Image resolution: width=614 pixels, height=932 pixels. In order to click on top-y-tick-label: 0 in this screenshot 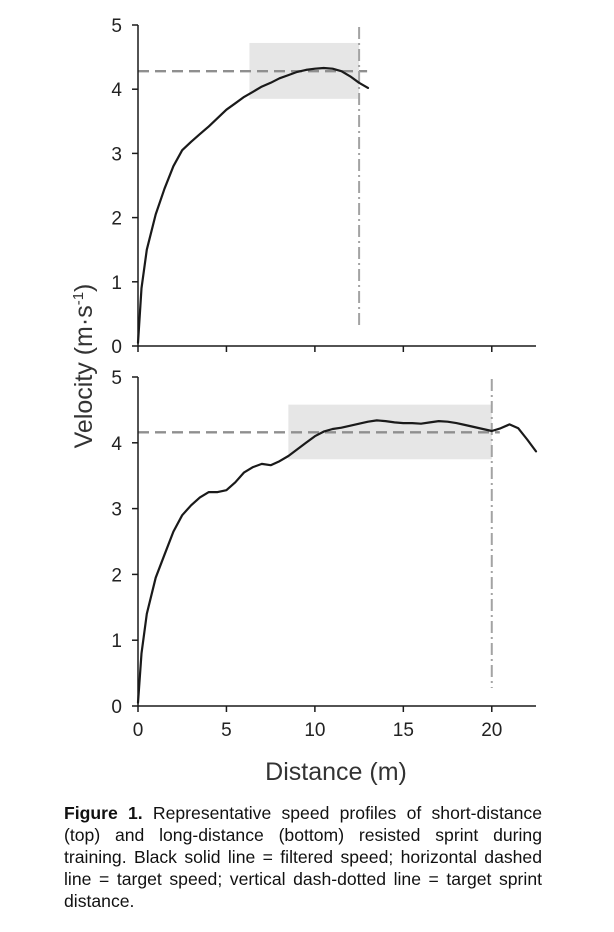, I will do `click(116, 347)`.